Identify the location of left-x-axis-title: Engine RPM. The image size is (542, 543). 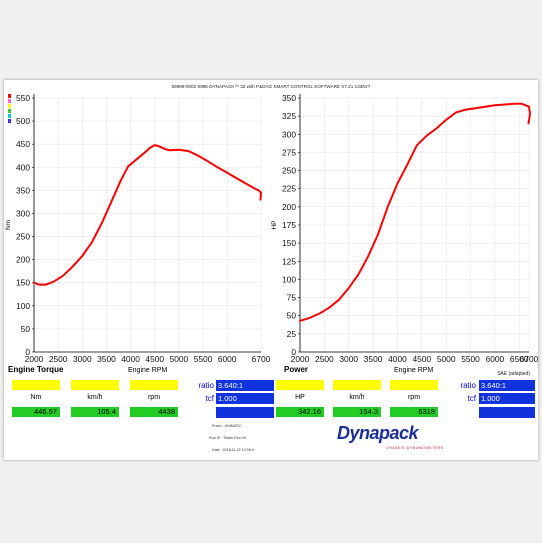
(148, 370).